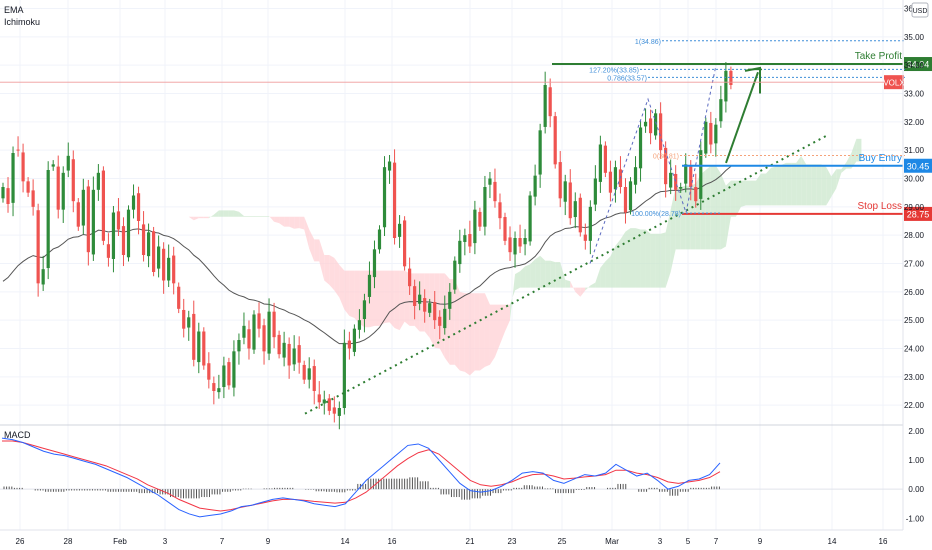  What do you see at coordinates (742, 117) in the screenshot?
I see `projection-arrow-shaft` at bounding box center [742, 117].